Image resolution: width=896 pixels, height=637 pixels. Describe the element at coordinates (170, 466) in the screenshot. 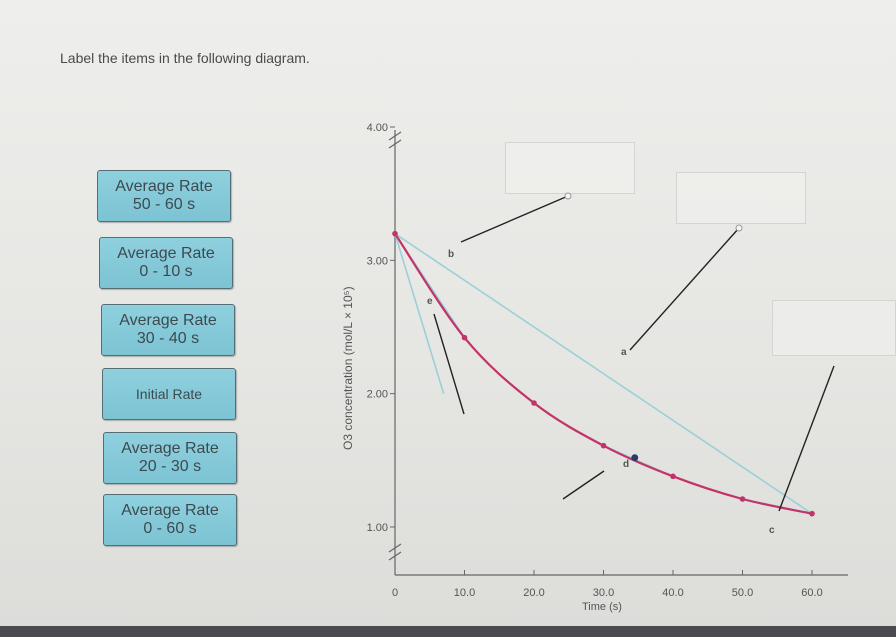

I see `tile-line2: 20 - 30 s` at that location.